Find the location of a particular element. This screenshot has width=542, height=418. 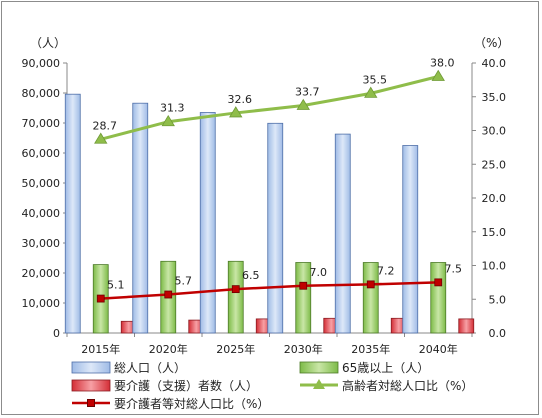

legend-label: 要介護（支援）者数（人） is located at coordinates (186, 385).